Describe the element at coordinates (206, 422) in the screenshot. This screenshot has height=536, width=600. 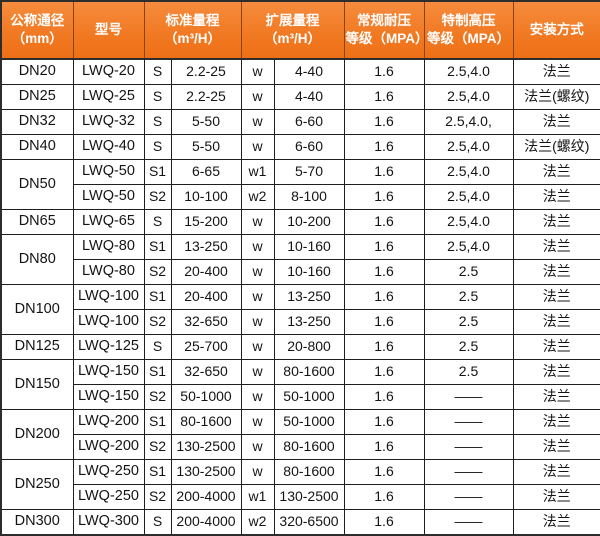
I see `cell-std-range: 80-1600` at that location.